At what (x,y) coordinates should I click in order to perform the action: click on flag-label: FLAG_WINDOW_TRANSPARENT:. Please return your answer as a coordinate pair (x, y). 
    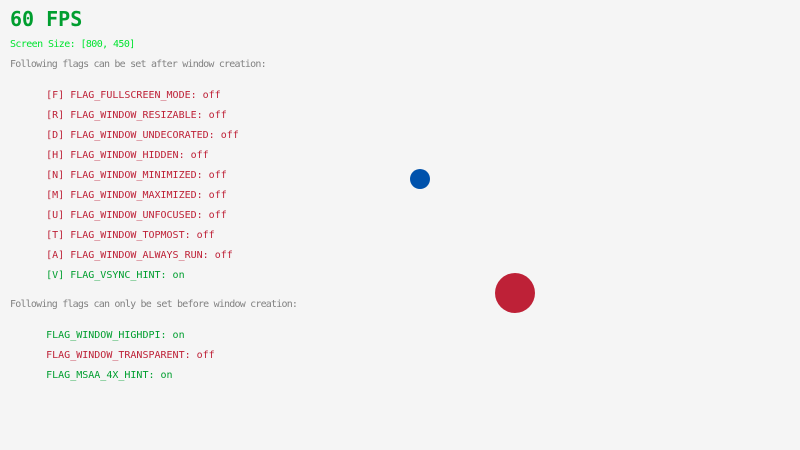
    Looking at the image, I should click on (118, 355).